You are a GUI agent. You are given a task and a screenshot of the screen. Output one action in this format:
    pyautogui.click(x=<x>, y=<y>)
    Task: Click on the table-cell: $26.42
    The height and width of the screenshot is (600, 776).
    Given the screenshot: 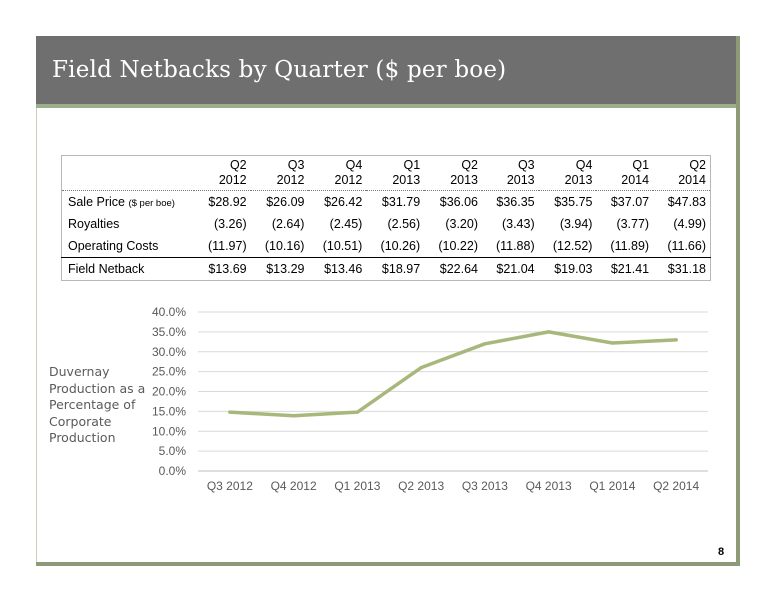 What is the action you would take?
    pyautogui.click(x=343, y=202)
    